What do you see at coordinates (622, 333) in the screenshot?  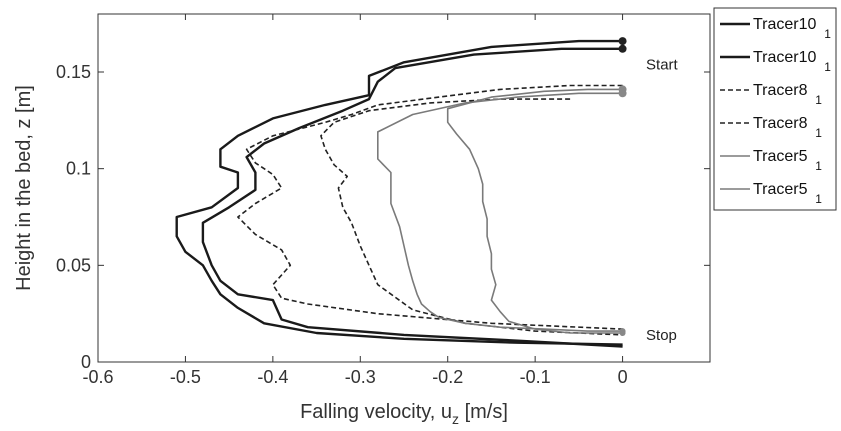 I see `stop-marker` at bounding box center [622, 333].